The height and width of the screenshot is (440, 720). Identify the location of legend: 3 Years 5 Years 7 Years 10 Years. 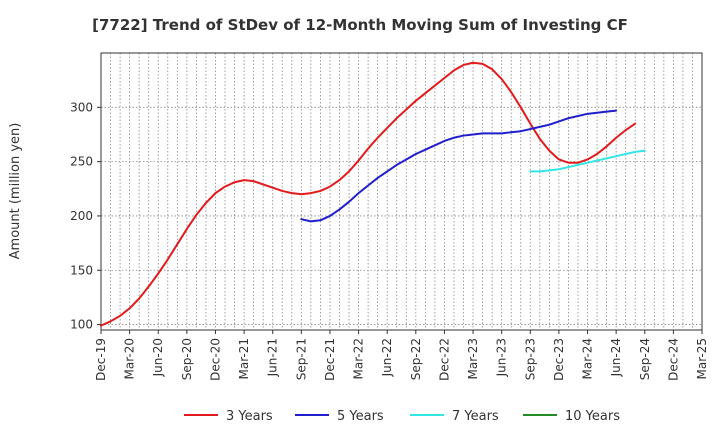
(402, 416).